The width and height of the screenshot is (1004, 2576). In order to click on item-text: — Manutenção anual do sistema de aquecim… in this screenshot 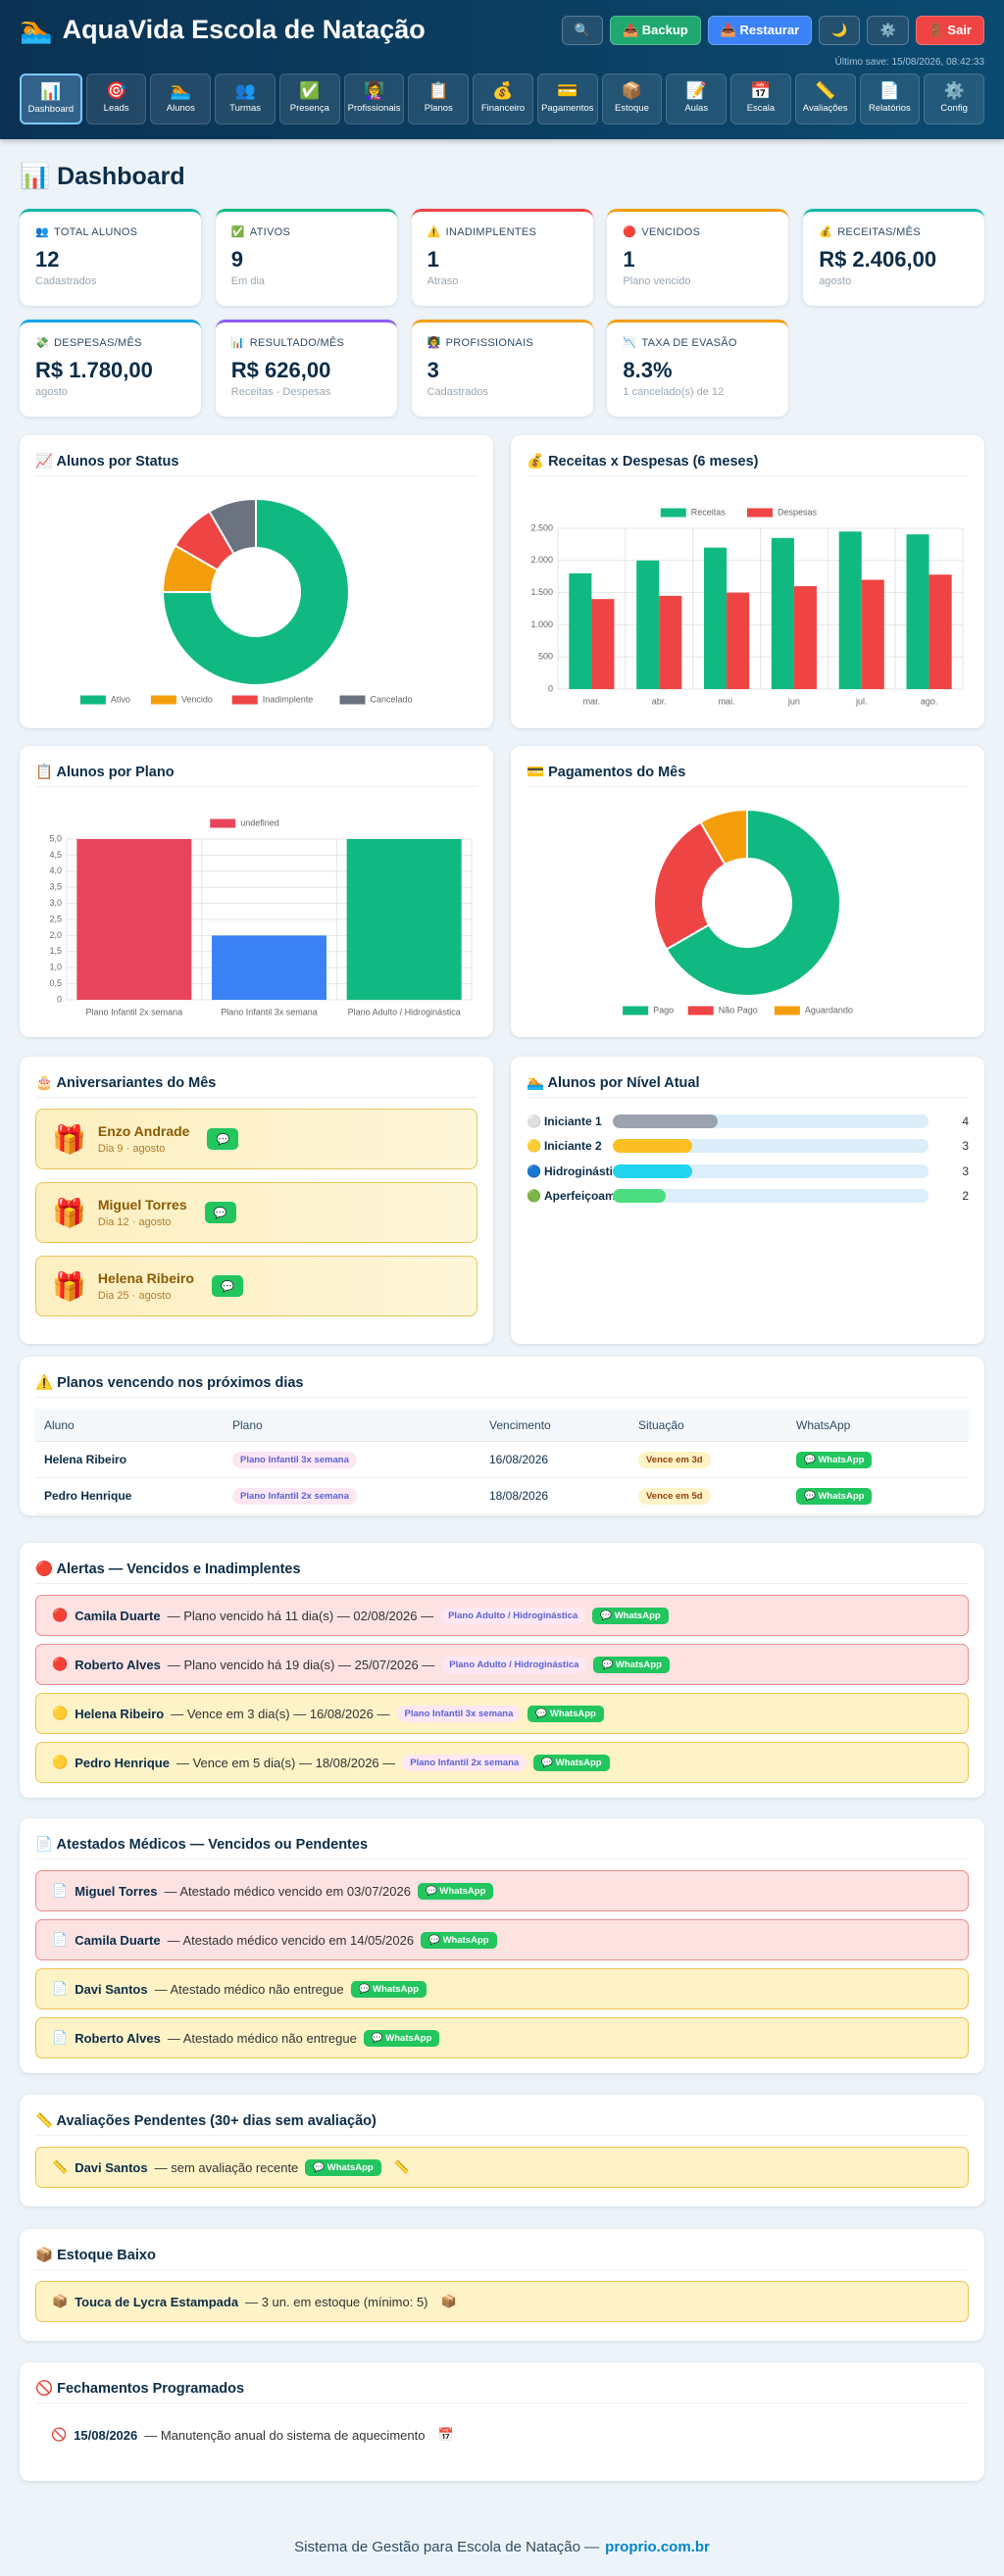, I will do `click(285, 2435)`.